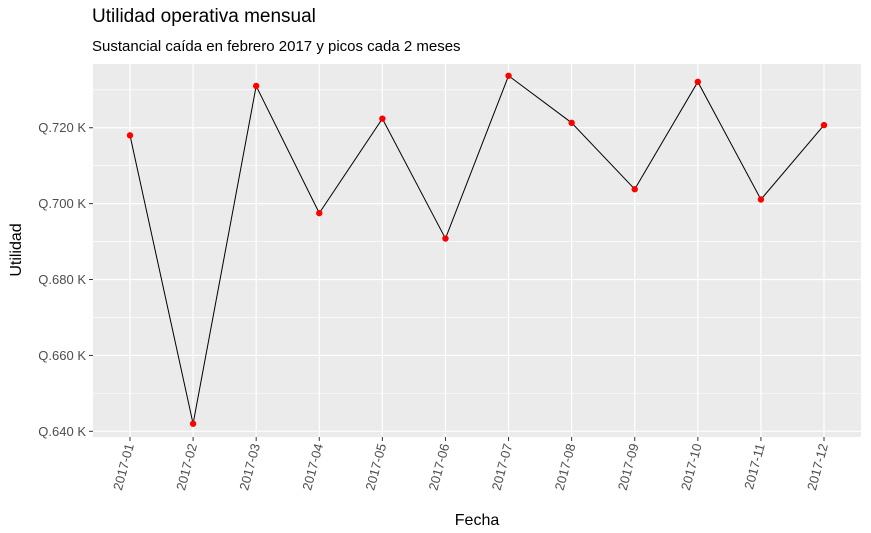 This screenshot has width=871, height=533. Describe the element at coordinates (691, 467) in the screenshot. I see `x-tick-label: 2017-10` at that location.